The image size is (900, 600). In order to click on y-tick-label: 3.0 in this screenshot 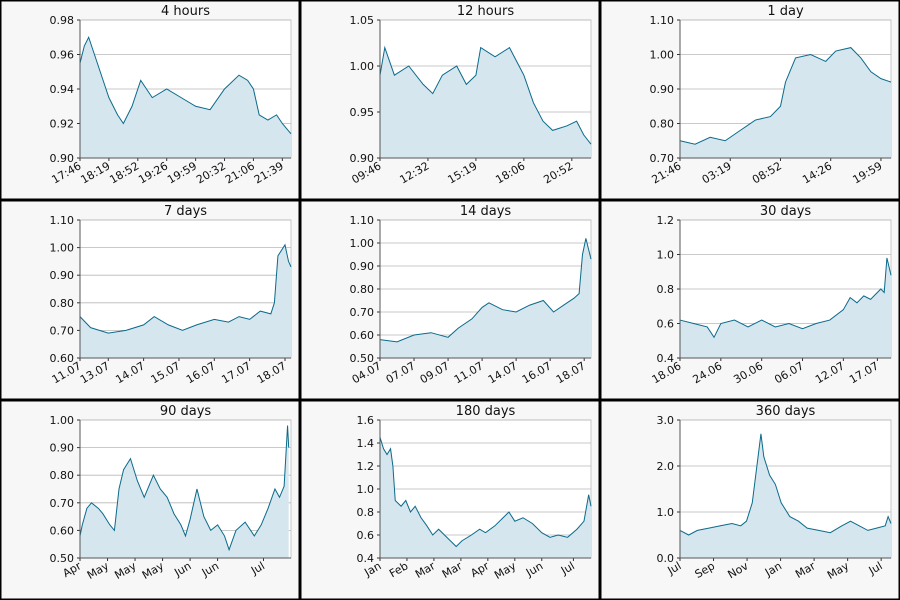, I will do `click(666, 420)`.